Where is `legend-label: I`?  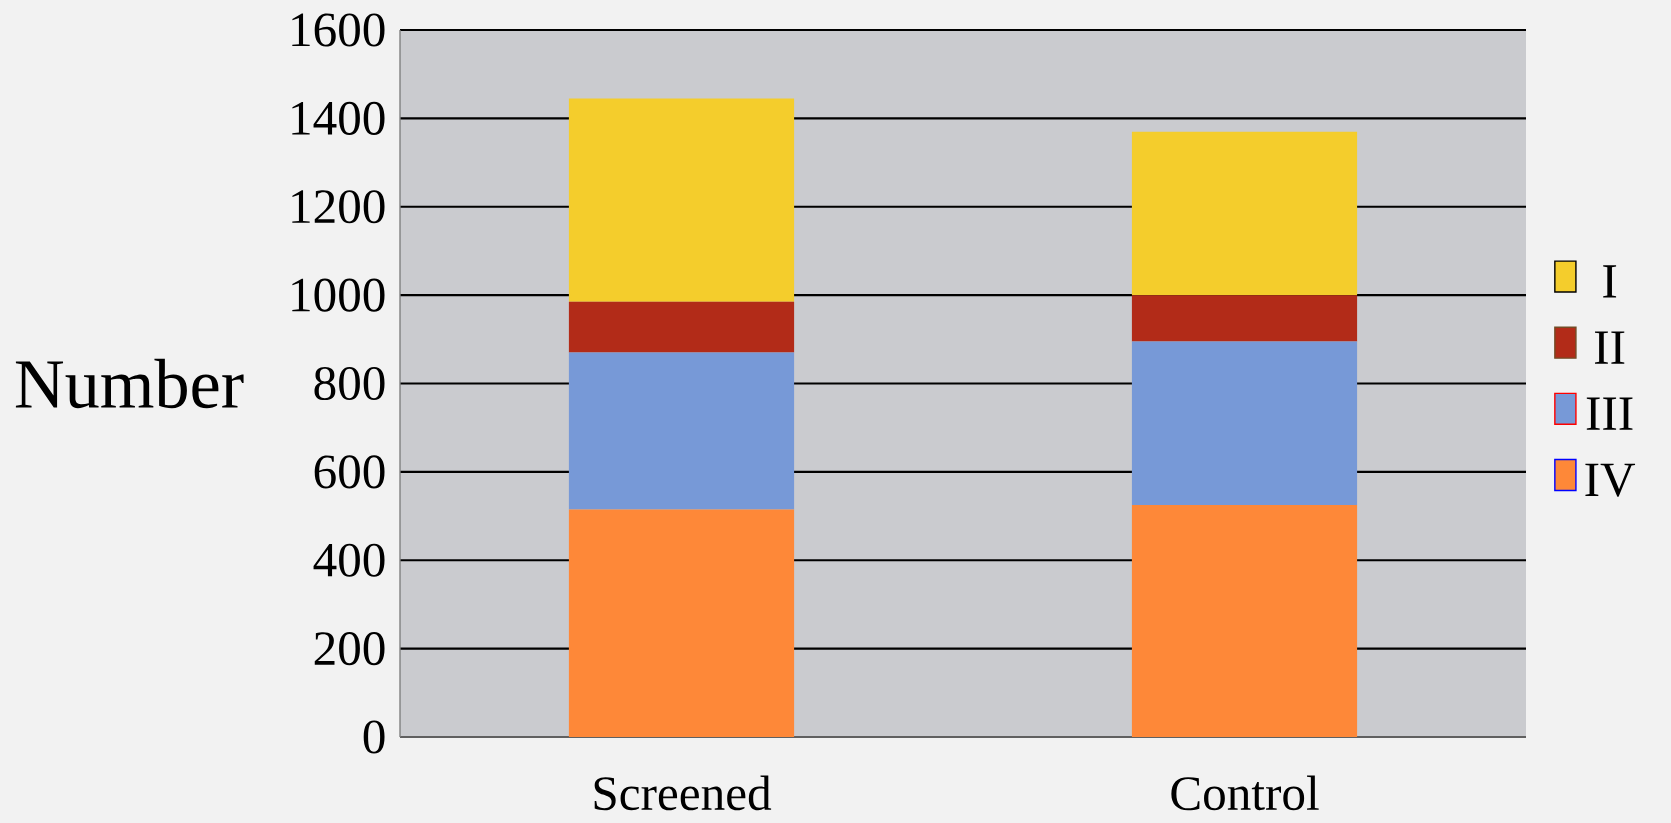
legend-label: I is located at coordinates (1610, 281).